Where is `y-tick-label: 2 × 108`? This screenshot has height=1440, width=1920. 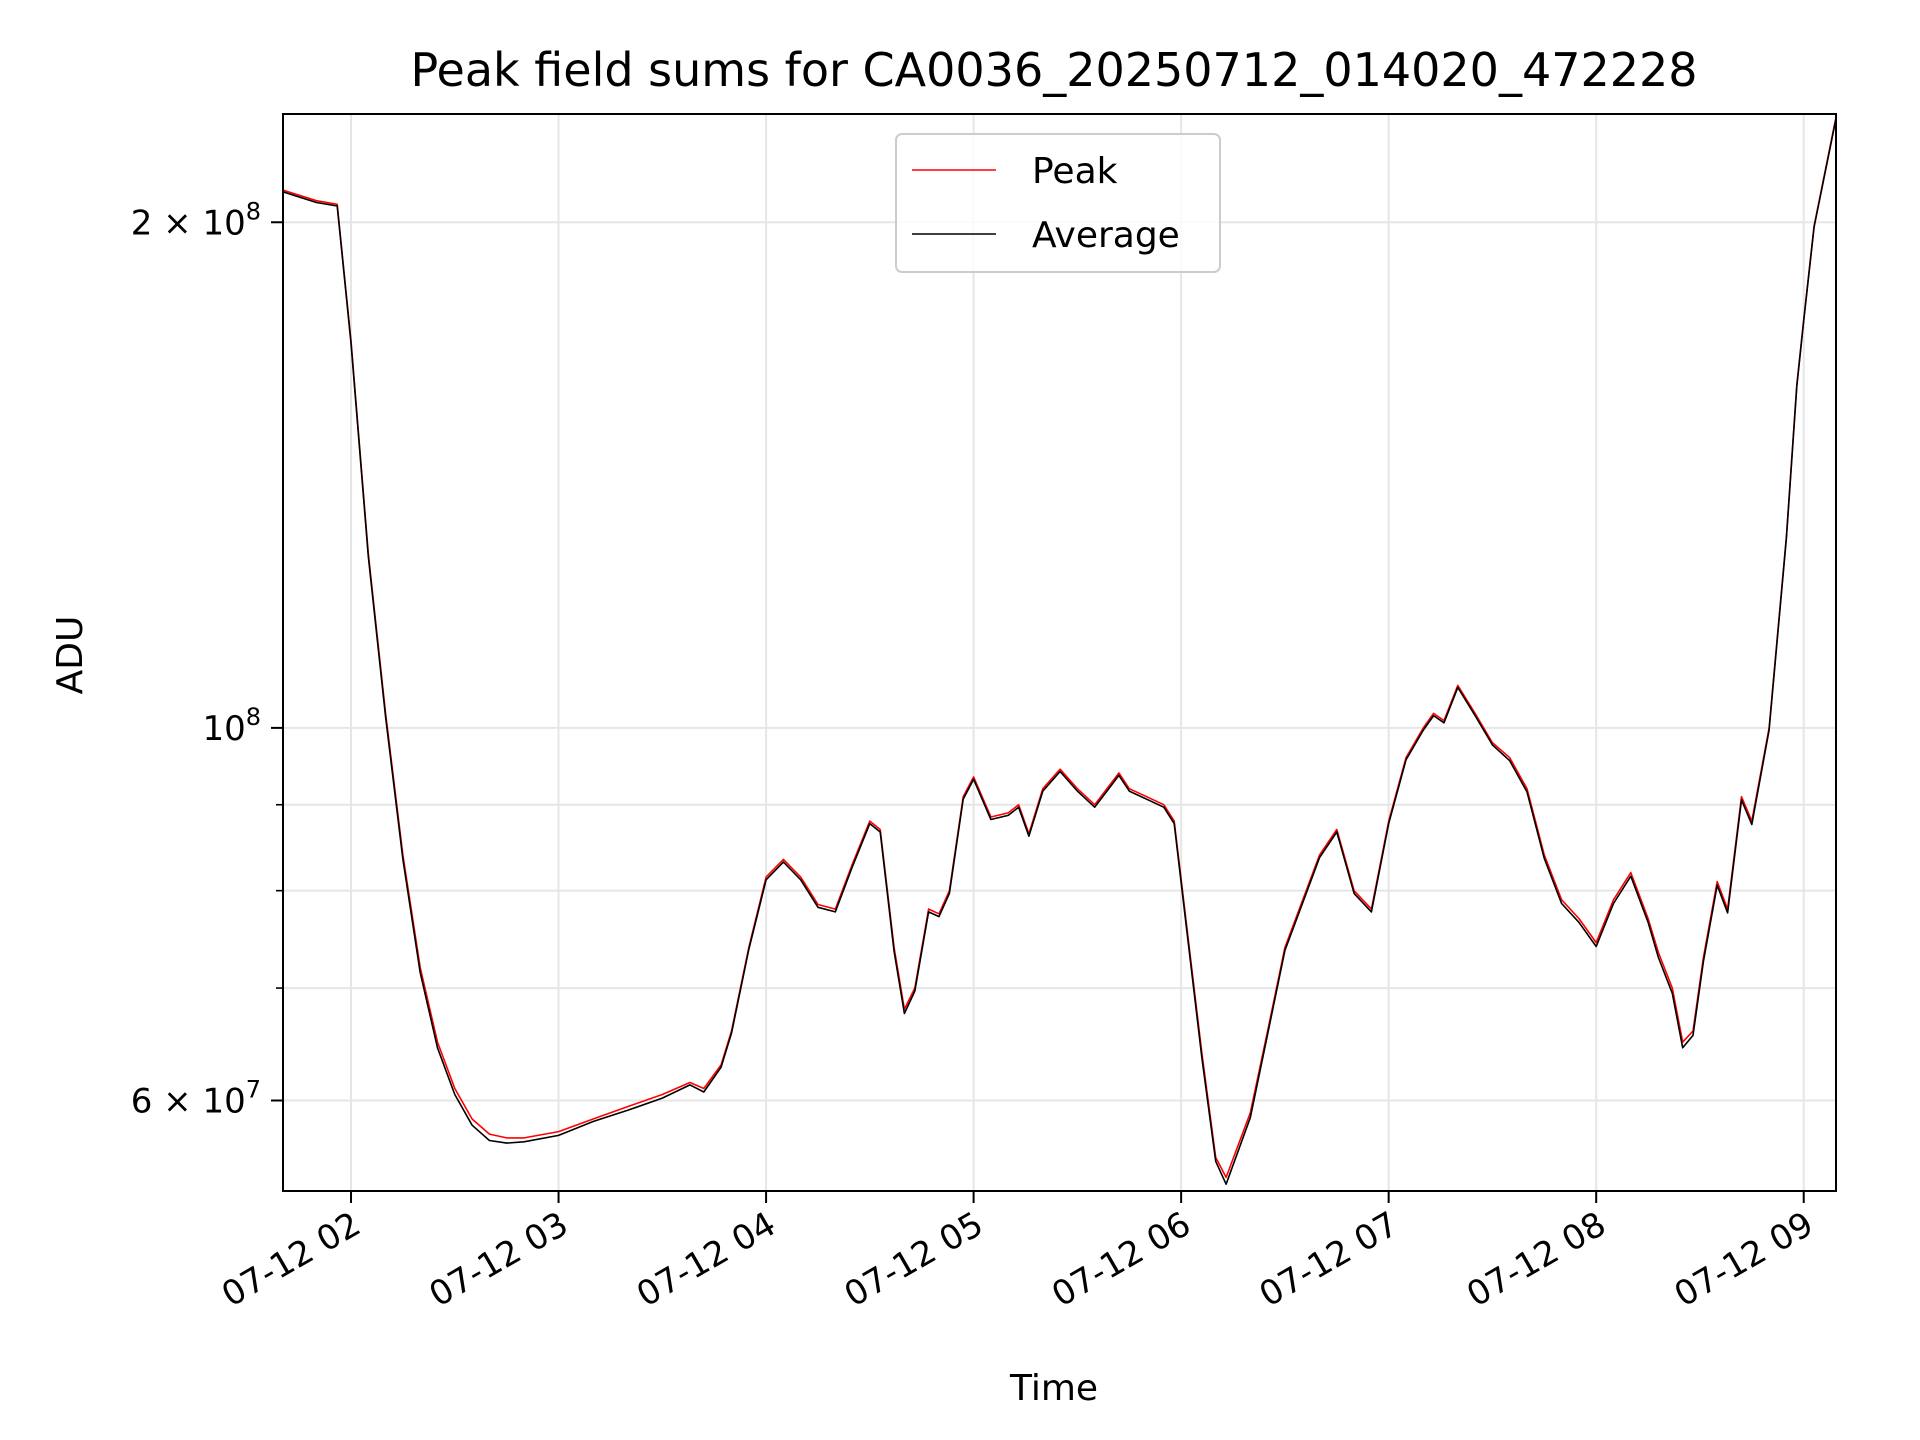
y-tick-label: 2 × 108 is located at coordinates (196, 220).